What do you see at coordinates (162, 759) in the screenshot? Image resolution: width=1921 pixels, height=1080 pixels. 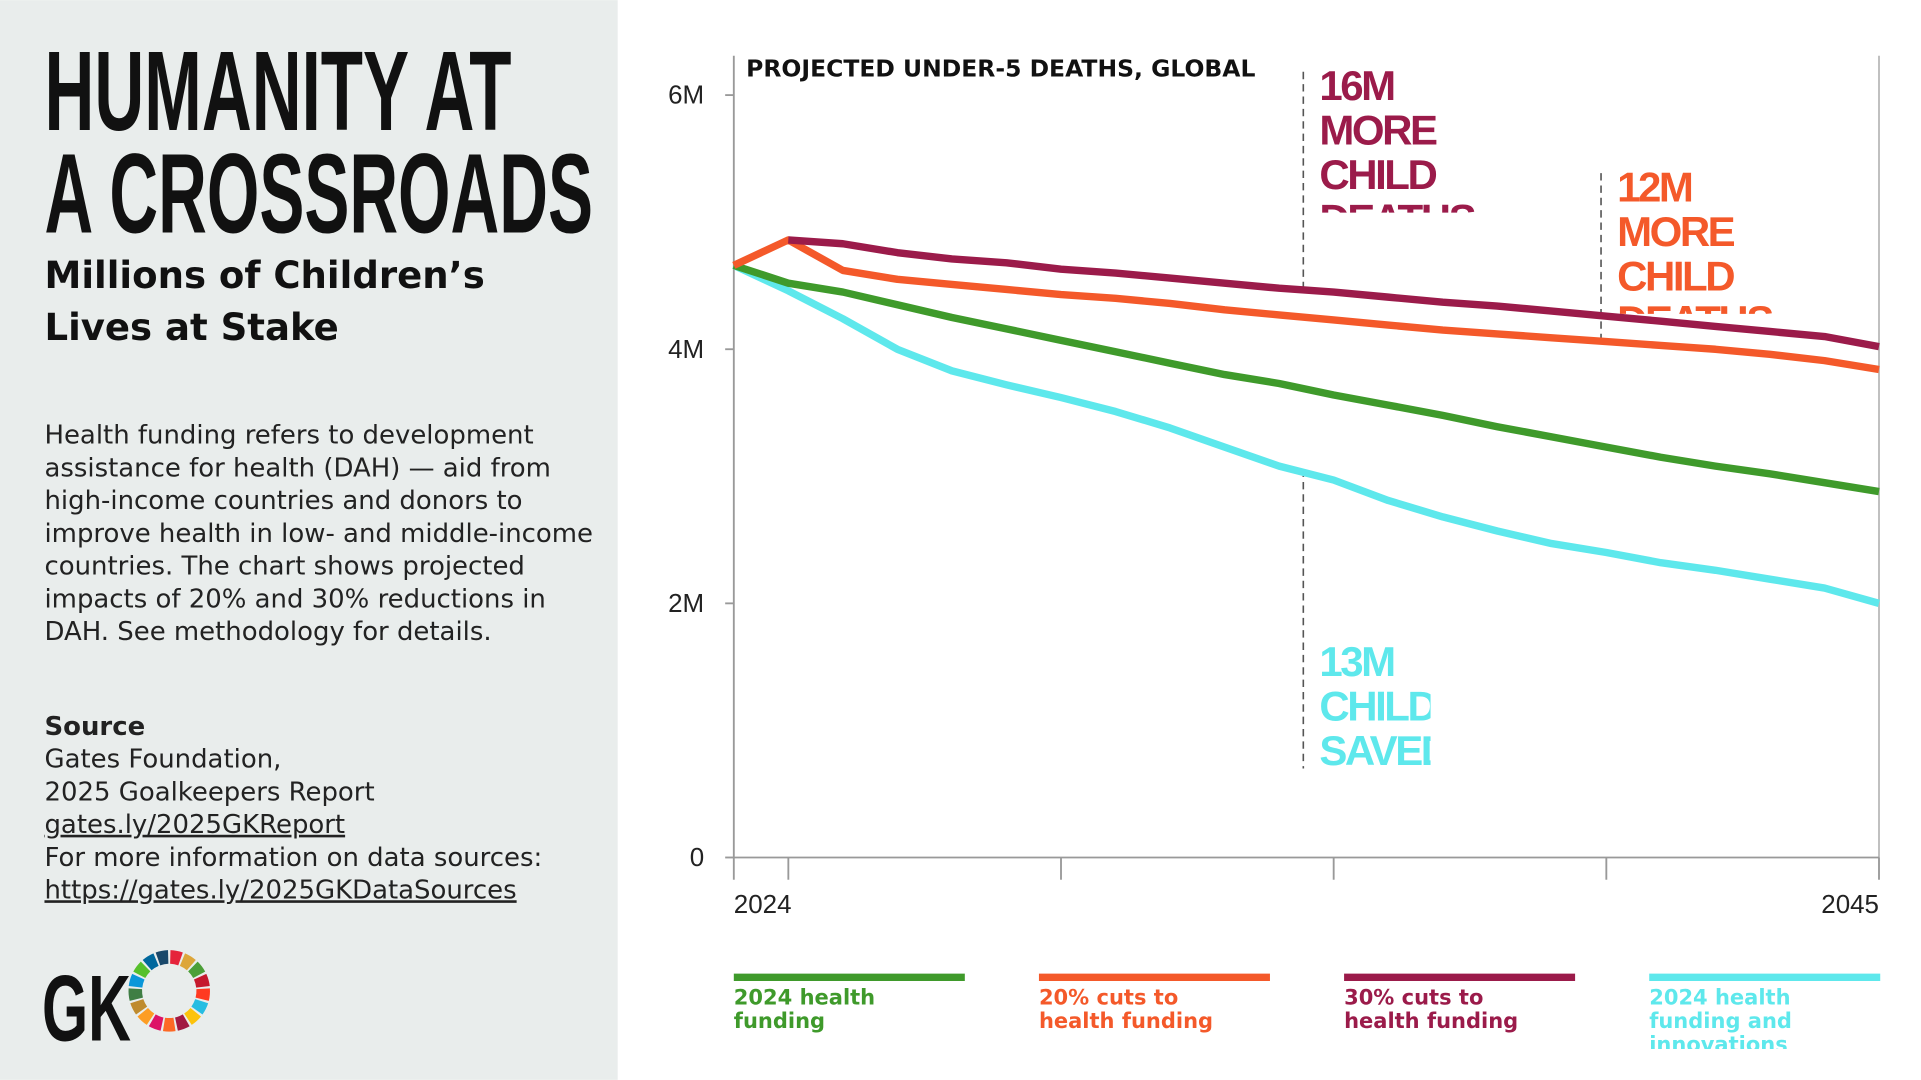 I see `source-text: Gates Foundation,` at bounding box center [162, 759].